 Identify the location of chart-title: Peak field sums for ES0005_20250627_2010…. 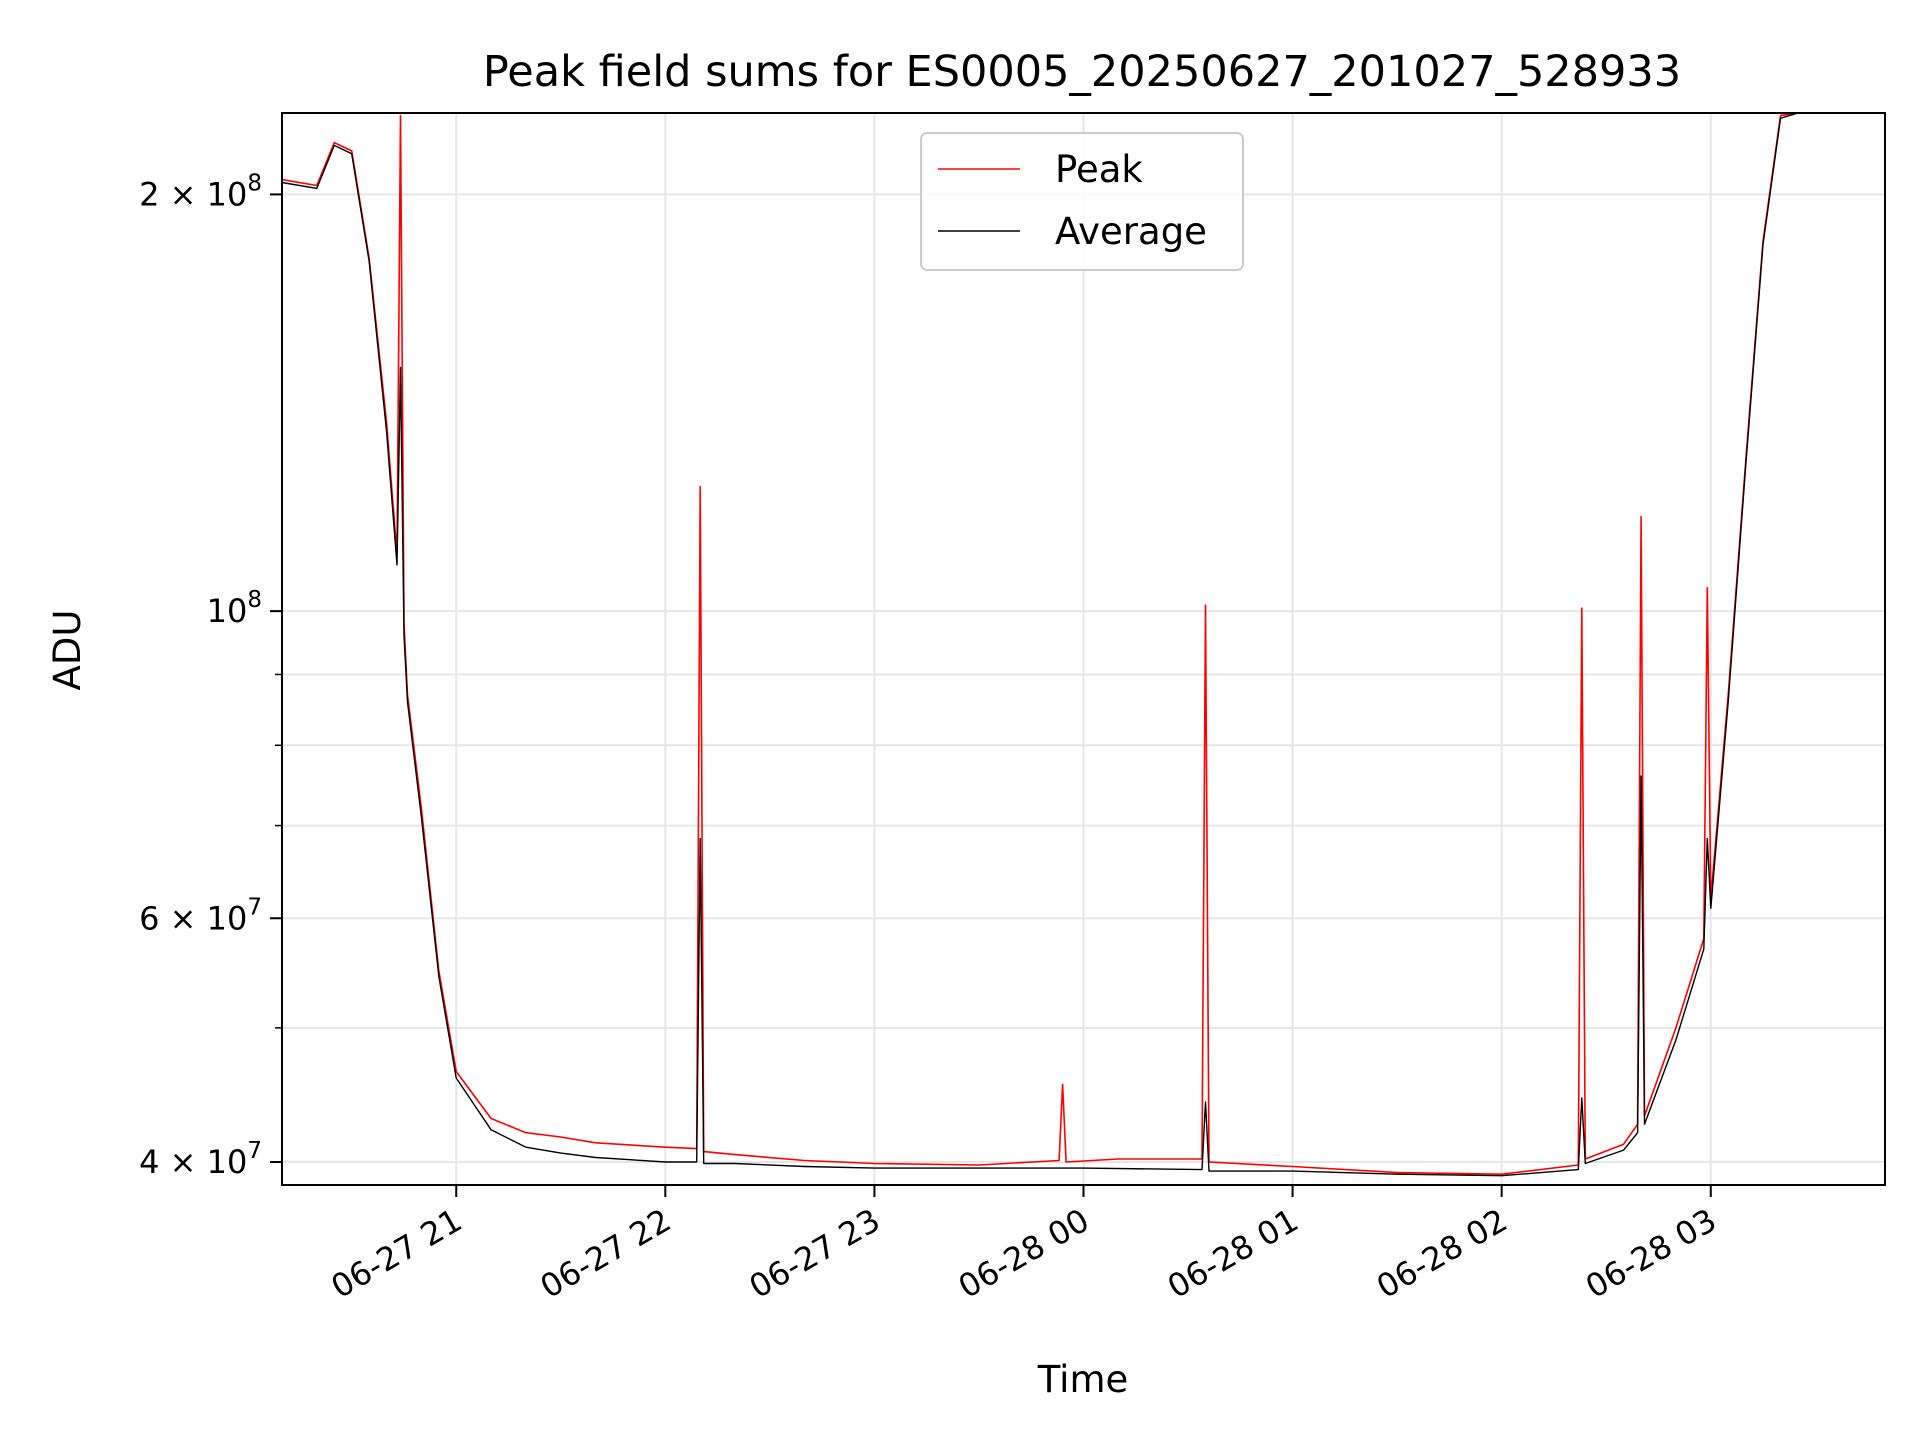
(1082, 72).